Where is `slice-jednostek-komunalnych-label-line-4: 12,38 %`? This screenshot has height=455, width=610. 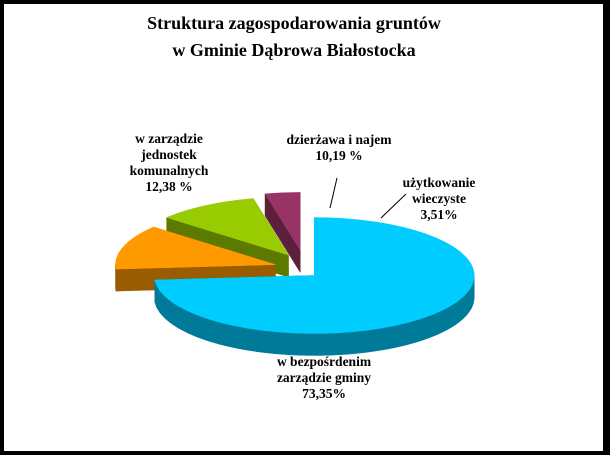 slice-jednostek-komunalnych-label-line-4: 12,38 % is located at coordinates (168, 186).